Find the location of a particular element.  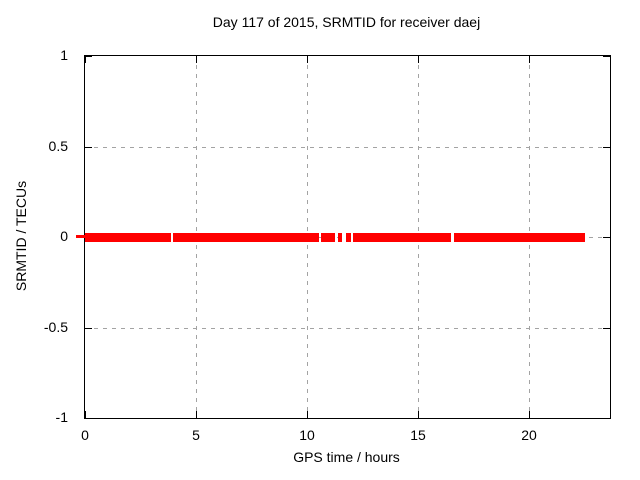

y-tick-label: -0.5 is located at coordinates (55, 327).